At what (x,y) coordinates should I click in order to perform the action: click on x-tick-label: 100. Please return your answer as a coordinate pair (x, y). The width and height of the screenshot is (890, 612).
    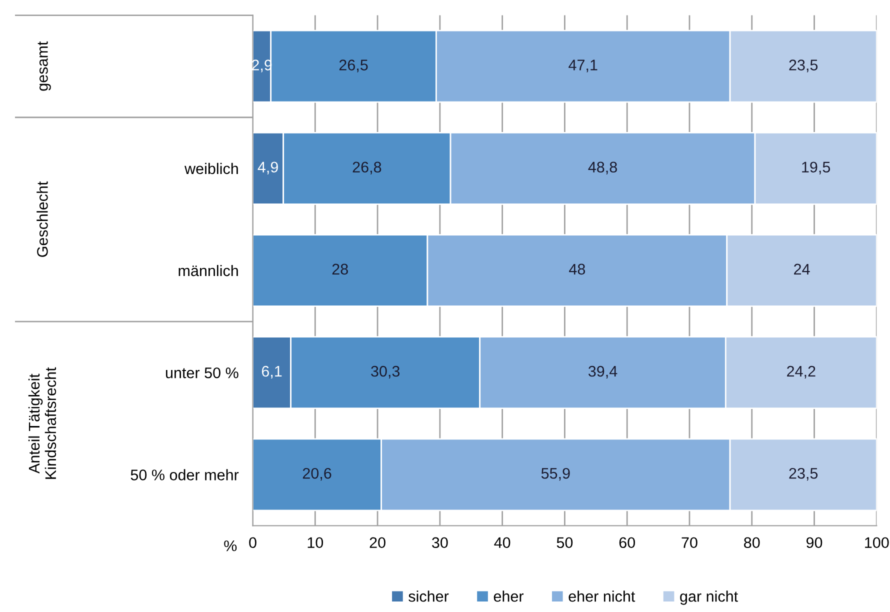
    Looking at the image, I should click on (877, 542).